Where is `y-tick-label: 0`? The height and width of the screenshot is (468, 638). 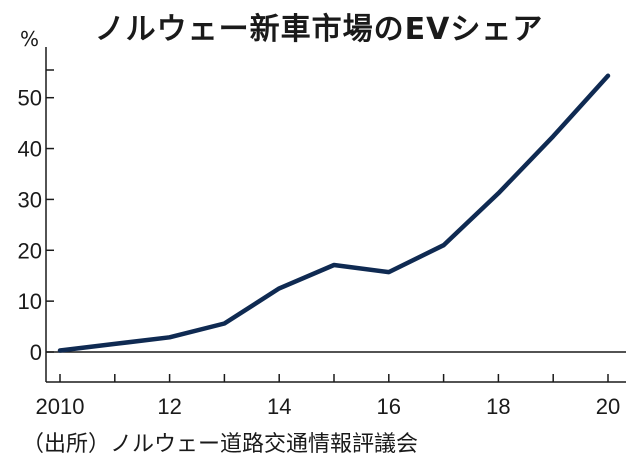
y-tick-label: 0 is located at coordinates (36, 352).